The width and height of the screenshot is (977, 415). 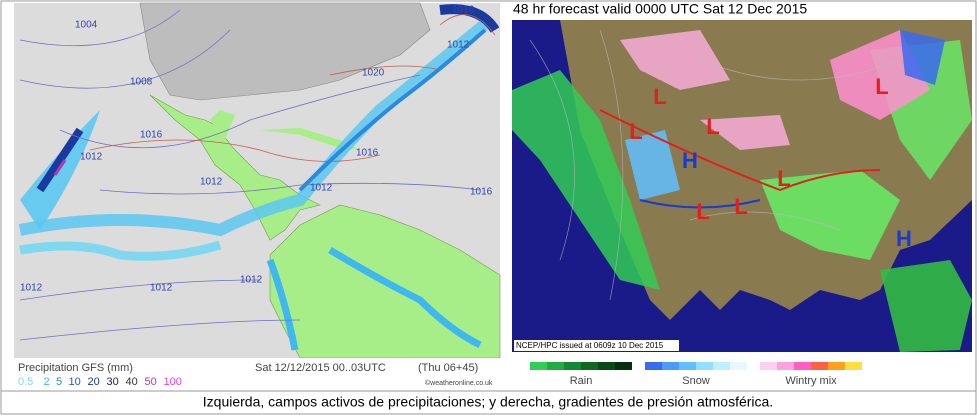 I want to click on scale-label: 0.5, so click(x=25, y=382).